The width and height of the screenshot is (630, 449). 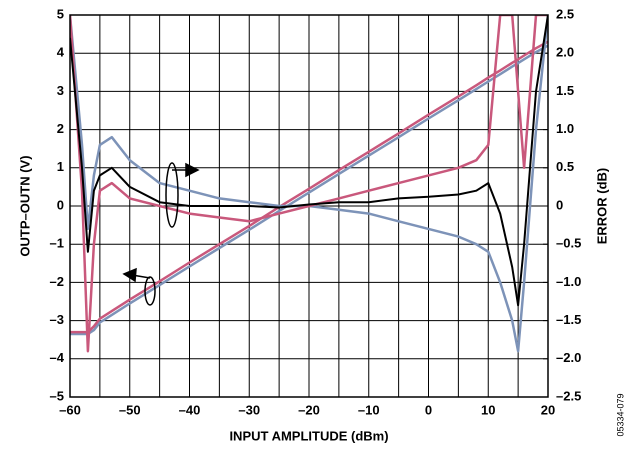 I want to click on y-tick-label: 3, so click(x=60, y=90).